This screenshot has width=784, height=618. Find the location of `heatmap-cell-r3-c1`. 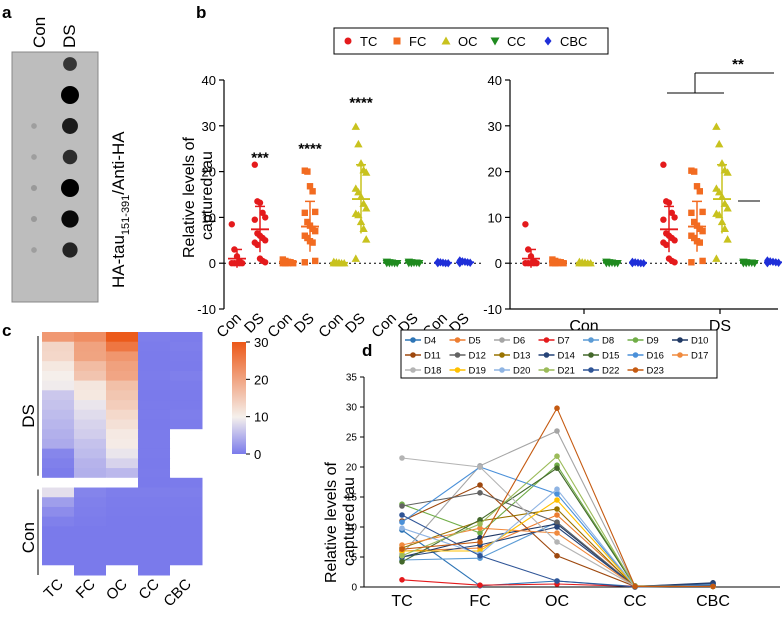

heatmap-cell-r3-c1 is located at coordinates (58, 356).